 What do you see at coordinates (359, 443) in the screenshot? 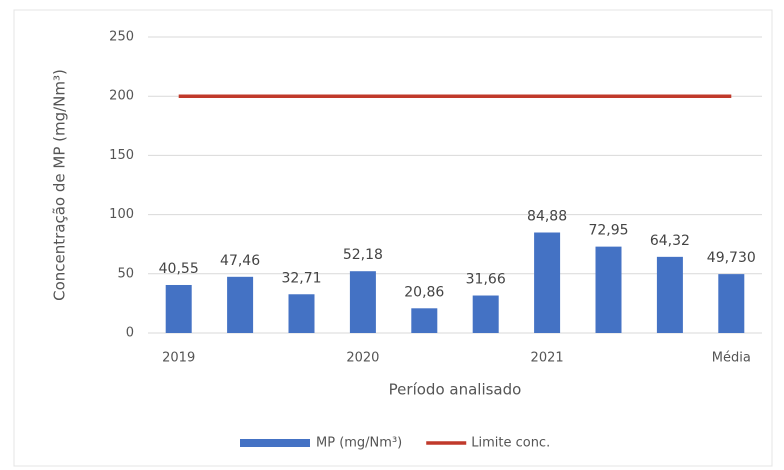
I see `legend-label: MP (mg/Nm³)` at bounding box center [359, 443].